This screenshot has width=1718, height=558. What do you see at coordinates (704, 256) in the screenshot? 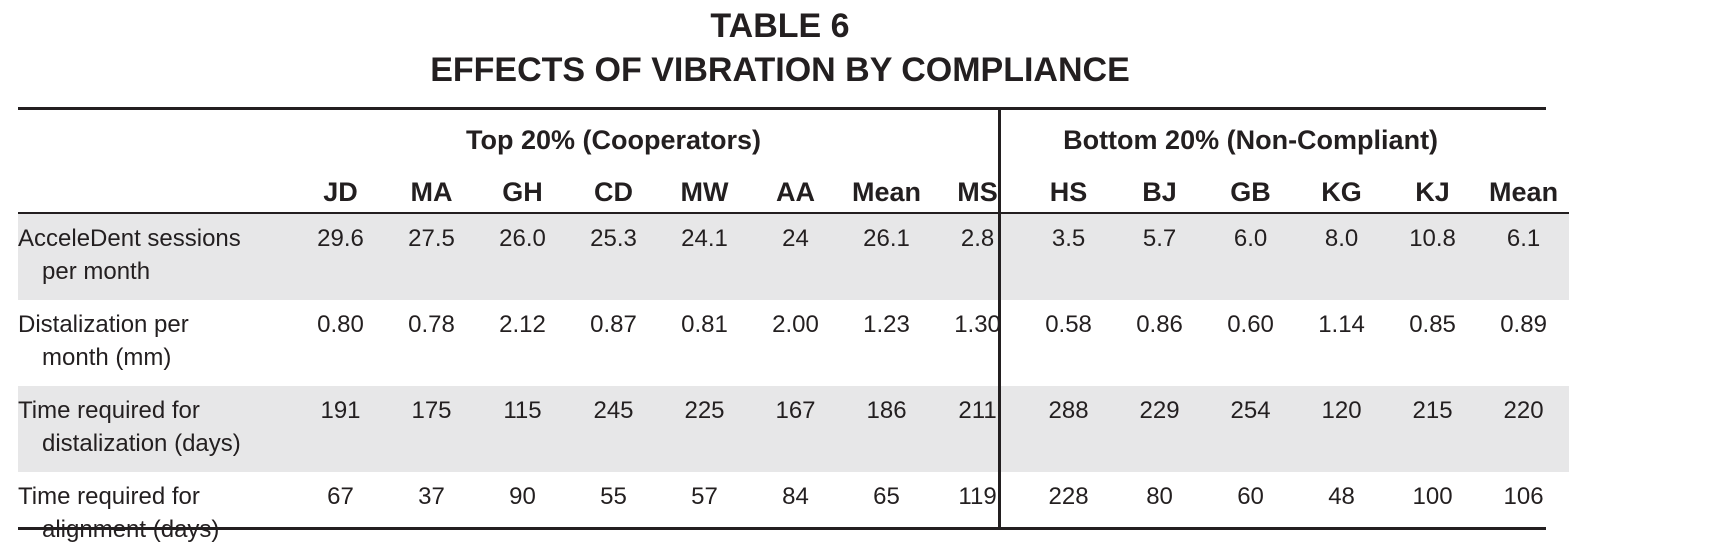
I see `table-cell: 24.1` at bounding box center [704, 256].